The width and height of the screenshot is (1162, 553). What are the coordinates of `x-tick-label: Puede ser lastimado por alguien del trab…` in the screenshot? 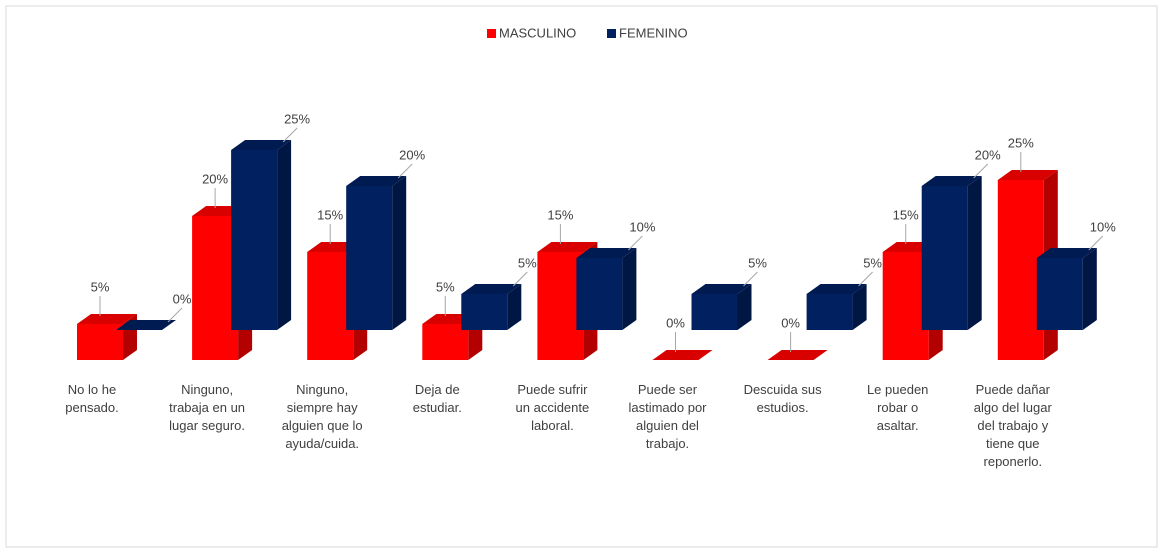 It's located at (667, 416).